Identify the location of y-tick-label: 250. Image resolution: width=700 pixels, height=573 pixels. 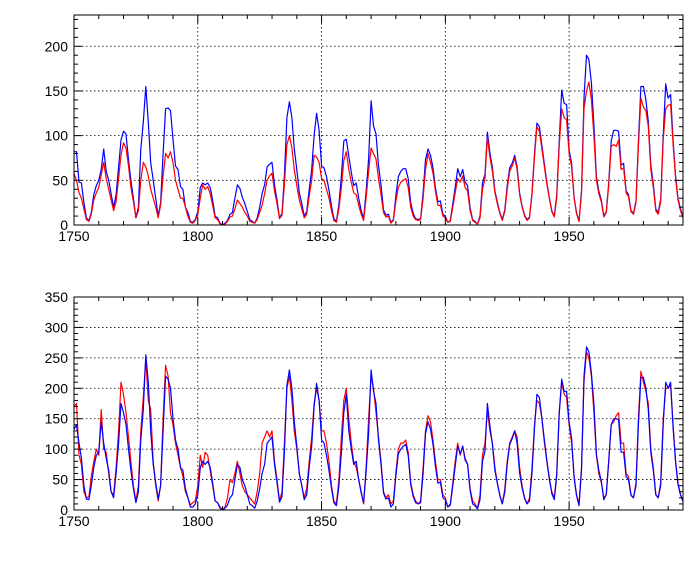
(57, 358).